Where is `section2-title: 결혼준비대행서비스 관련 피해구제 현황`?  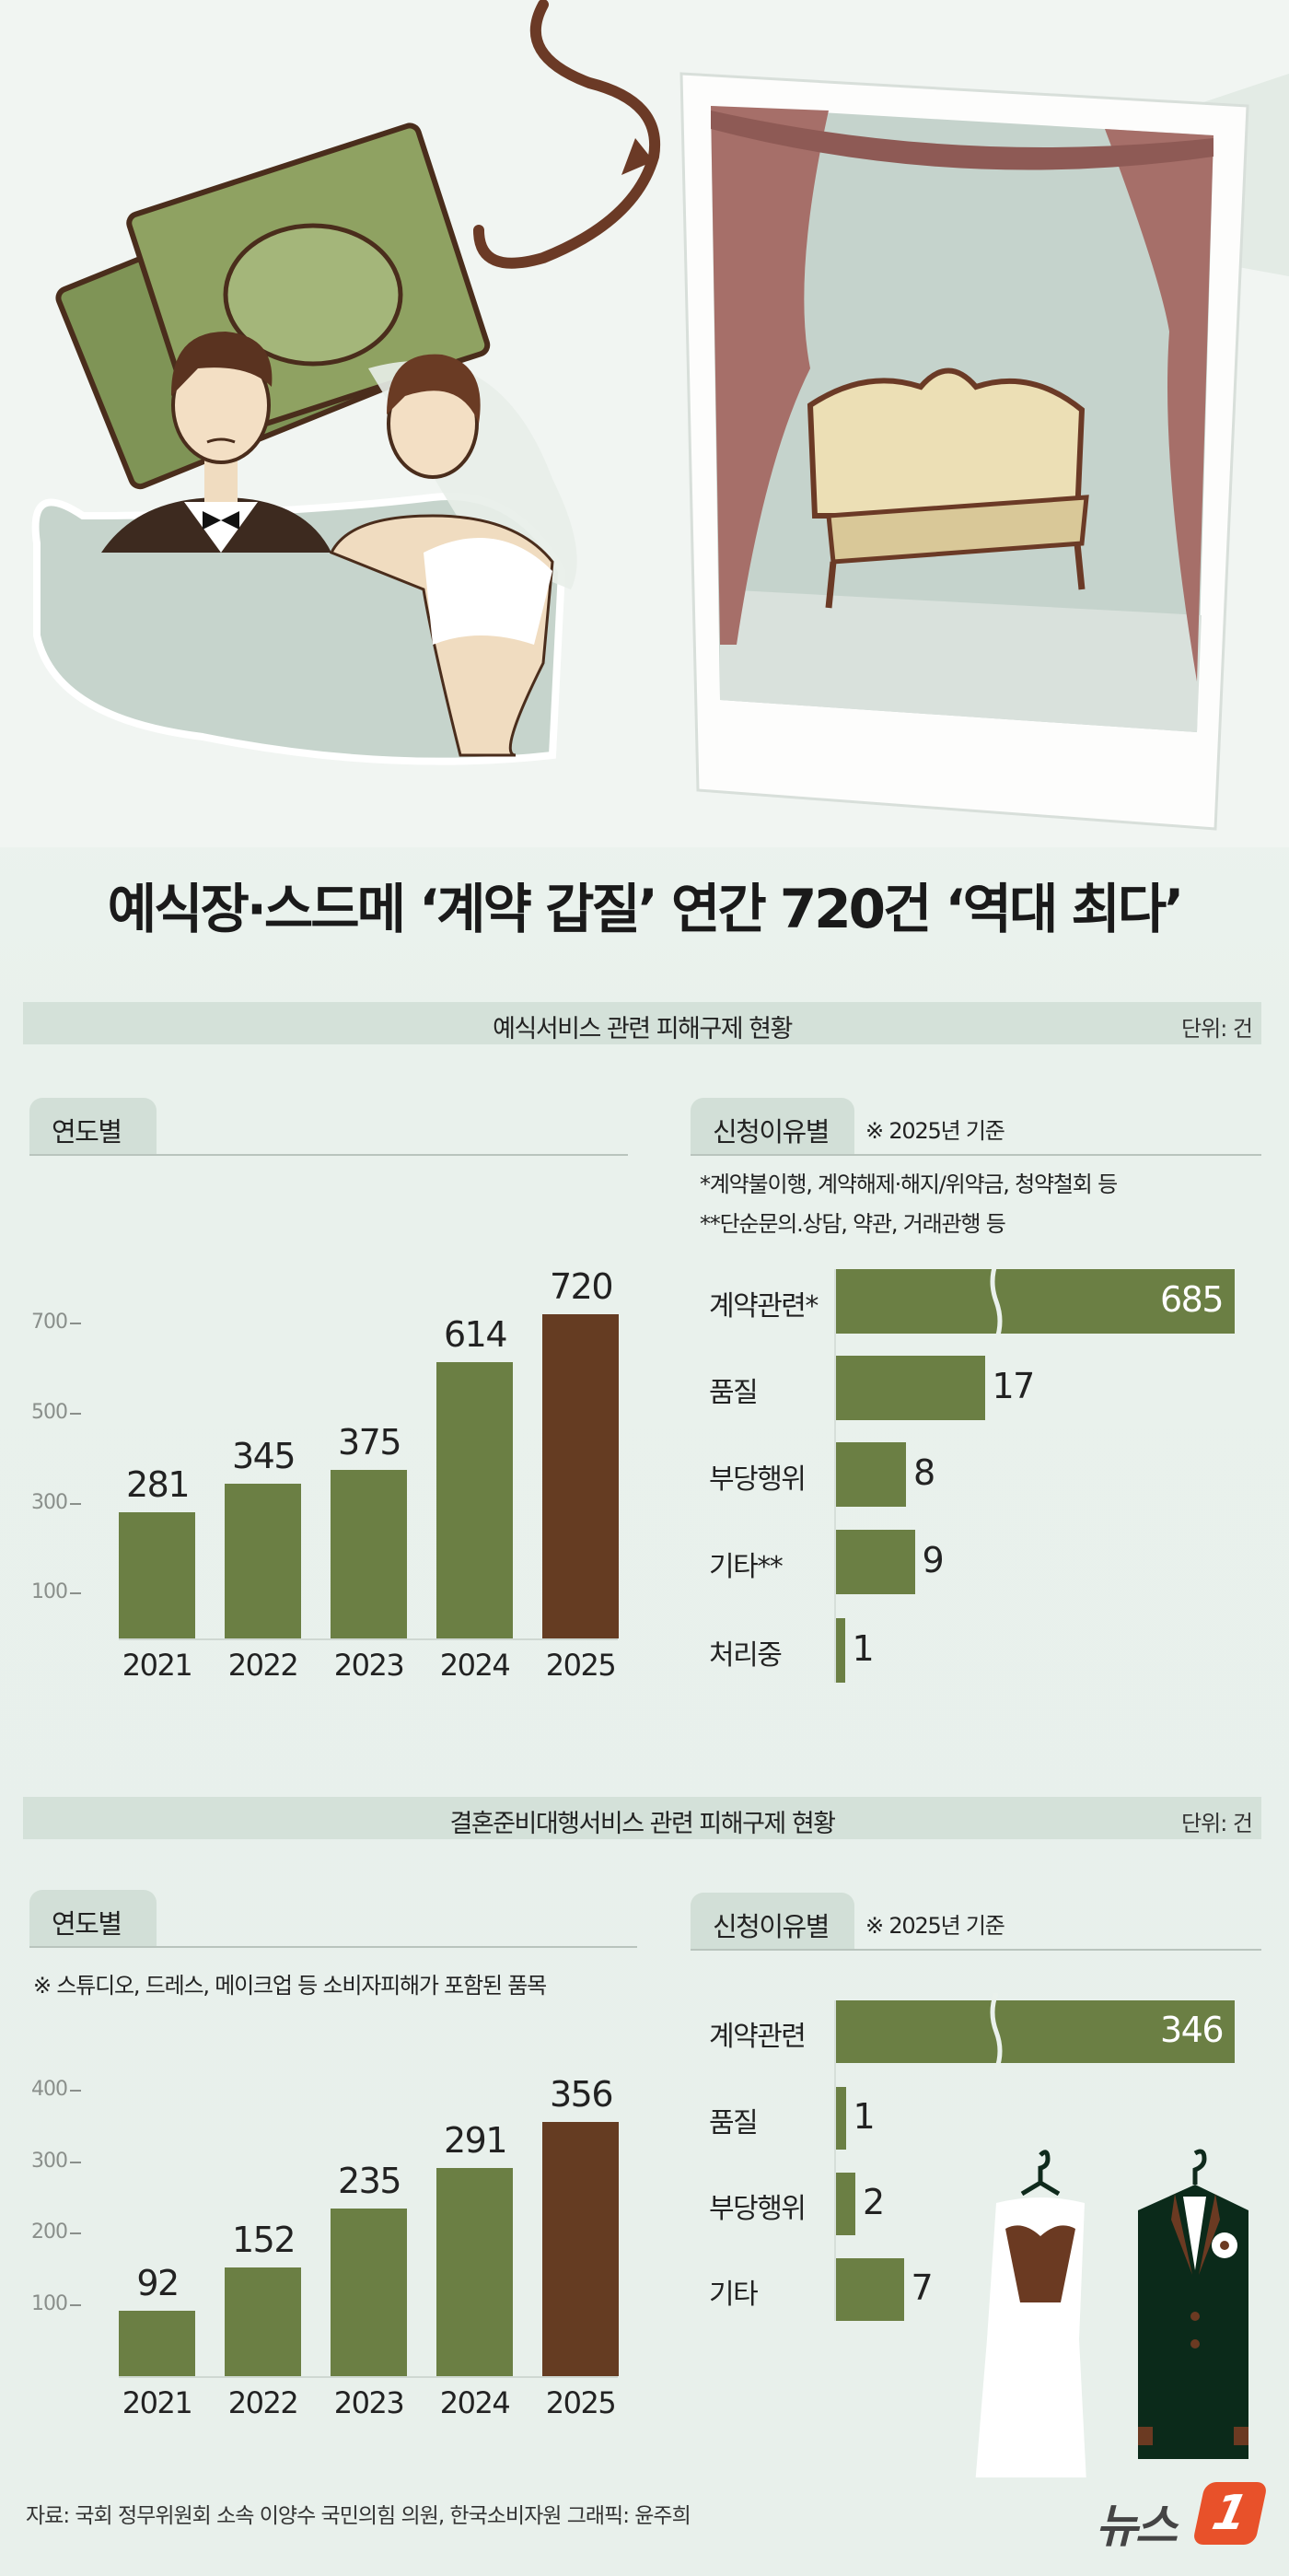 section2-title: 결혼준비대행서비스 관련 피해구제 현황 is located at coordinates (642, 1824).